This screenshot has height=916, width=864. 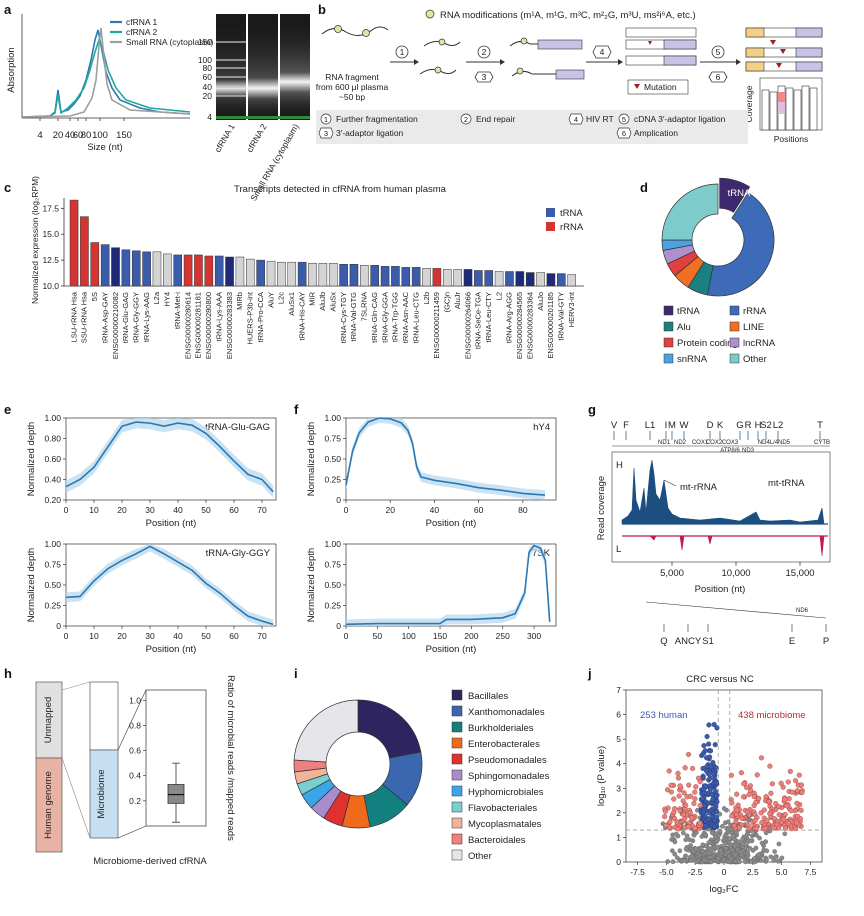 What do you see at coordinates (11, 69) in the screenshot?
I see `panel-a-ylabel: Absorption` at bounding box center [11, 69].